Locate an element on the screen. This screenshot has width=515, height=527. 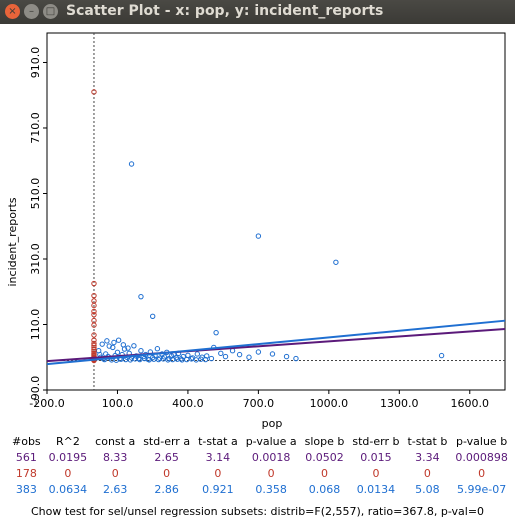
regression-line-unselected is located at coordinates (276, 342).